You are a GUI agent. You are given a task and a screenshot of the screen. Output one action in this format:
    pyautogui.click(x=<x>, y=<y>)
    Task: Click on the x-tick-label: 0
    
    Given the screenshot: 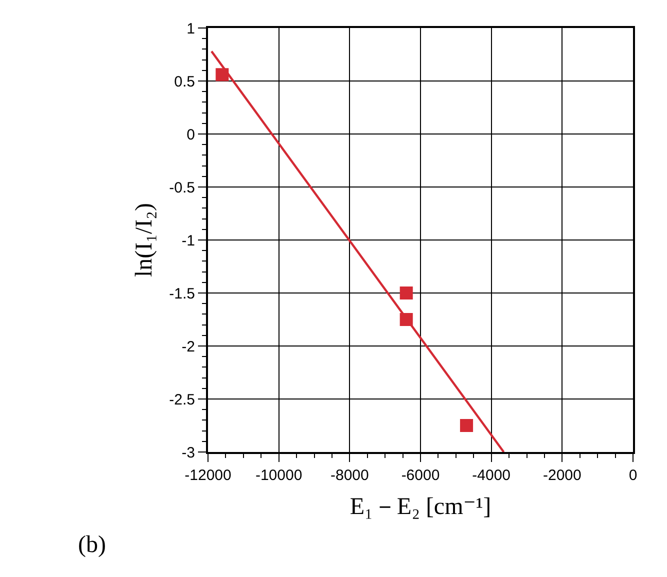 What is the action you would take?
    pyautogui.click(x=633, y=475)
    